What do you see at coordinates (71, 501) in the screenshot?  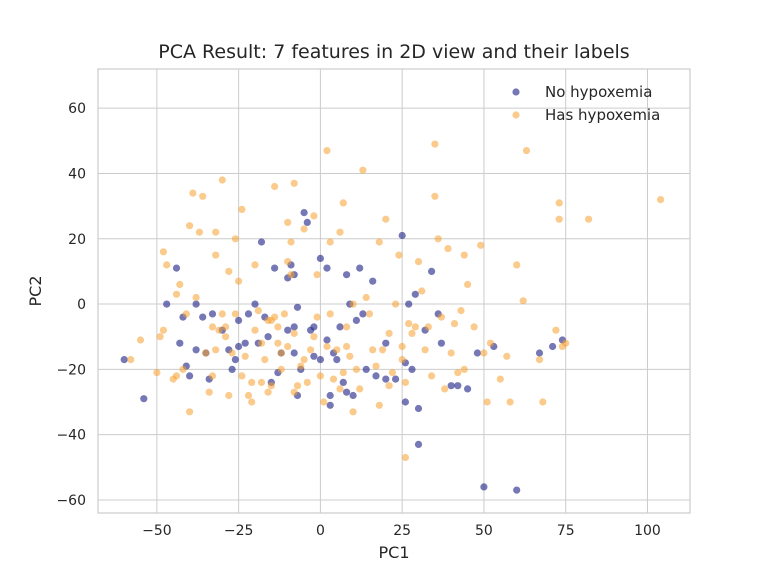 I see `y-tick-label: −60` at bounding box center [71, 501].